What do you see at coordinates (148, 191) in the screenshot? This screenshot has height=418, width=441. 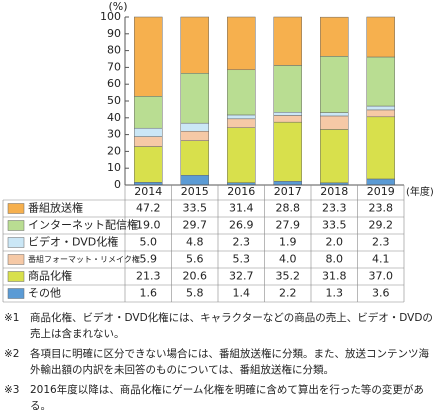 I see `x-tick-label: 2014` at bounding box center [148, 191].